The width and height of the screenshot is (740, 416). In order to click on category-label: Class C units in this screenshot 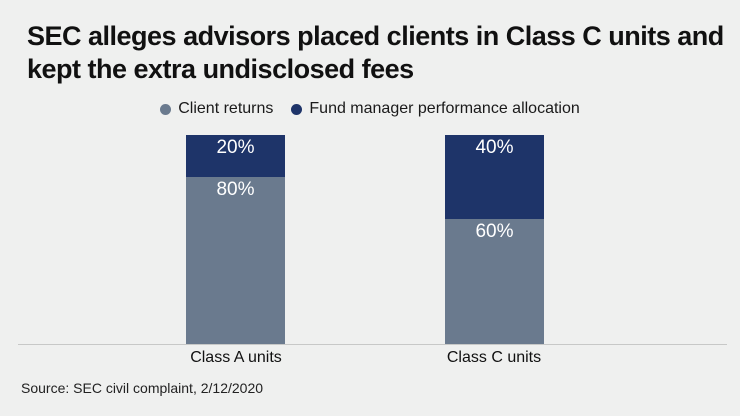, I will do `click(494, 357)`.